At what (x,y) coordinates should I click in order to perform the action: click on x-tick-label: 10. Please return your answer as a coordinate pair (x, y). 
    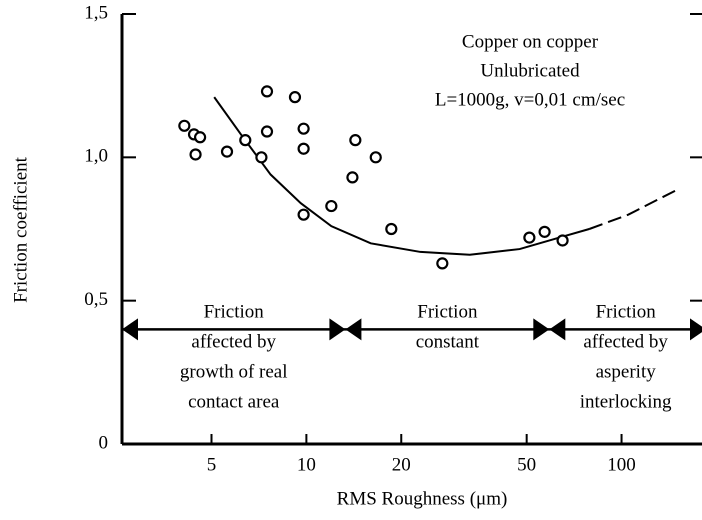
    Looking at the image, I should click on (306, 464).